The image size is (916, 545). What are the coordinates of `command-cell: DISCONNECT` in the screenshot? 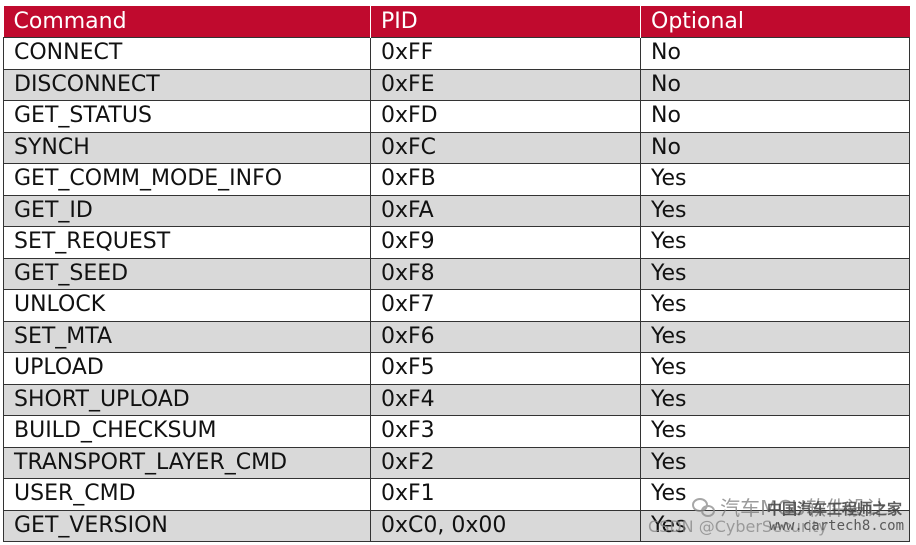 It's located at (187, 84).